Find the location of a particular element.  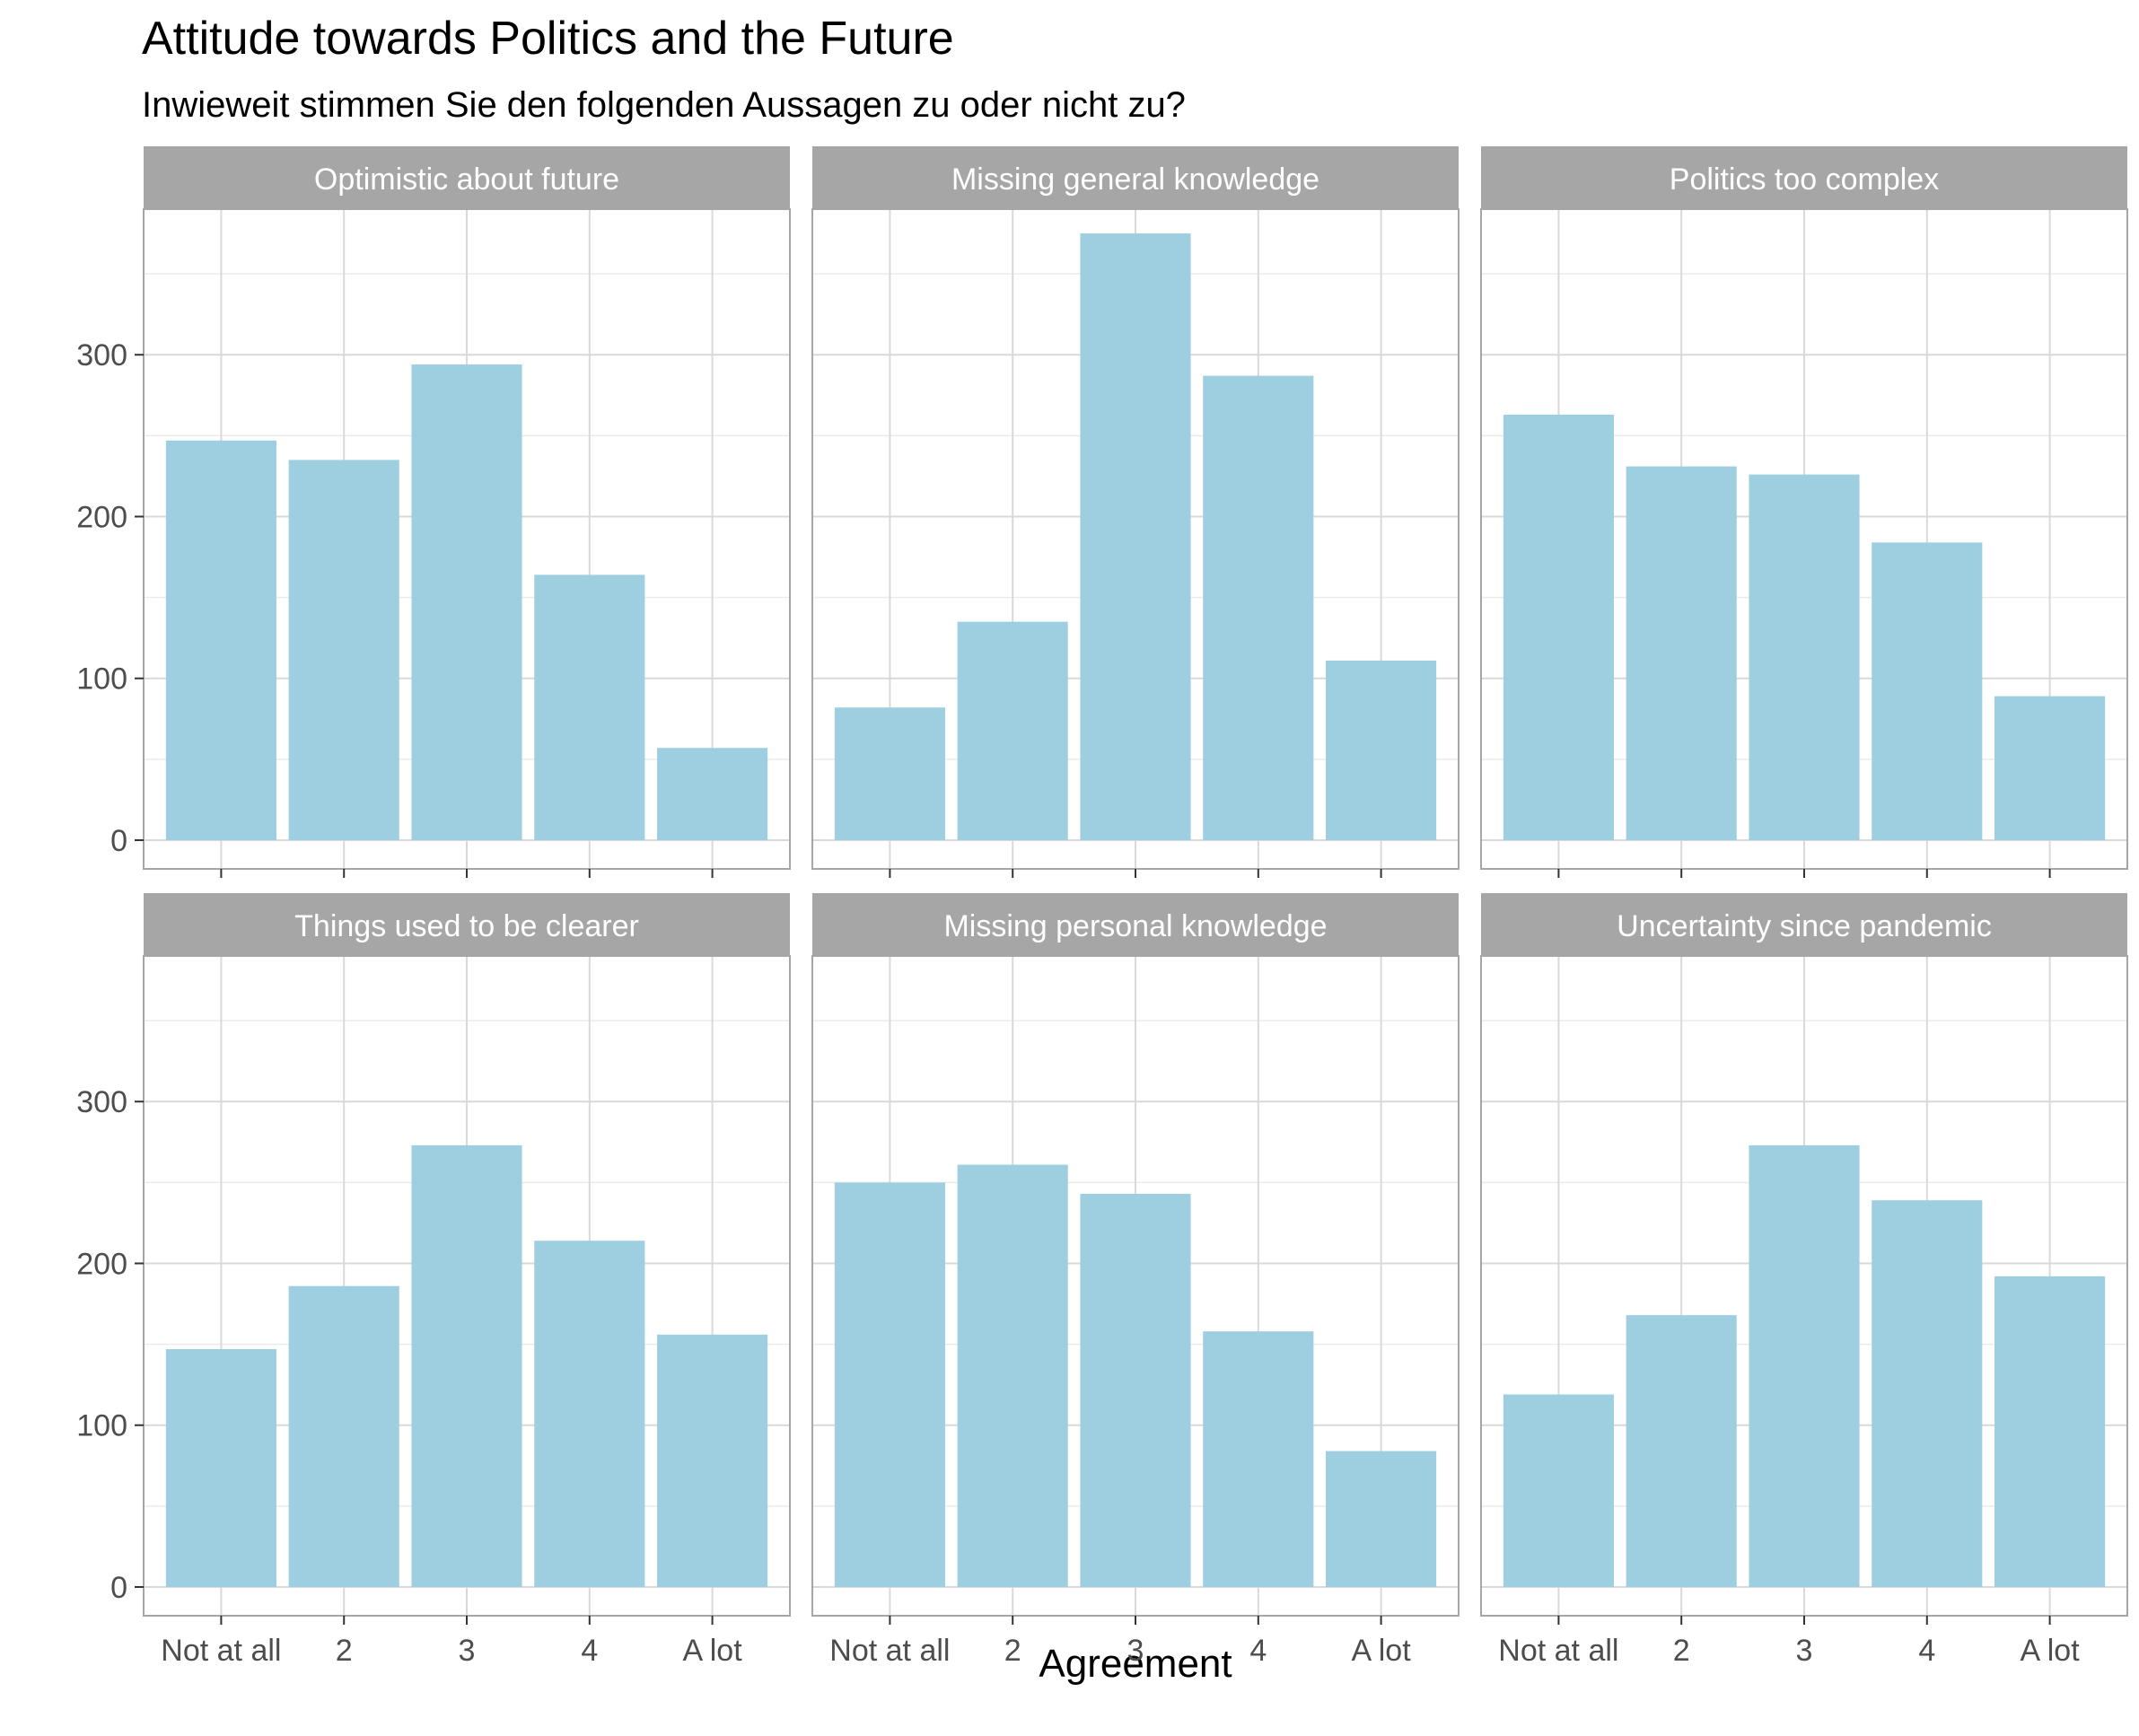

x-axis-title: Agreement is located at coordinates (1136, 1664).